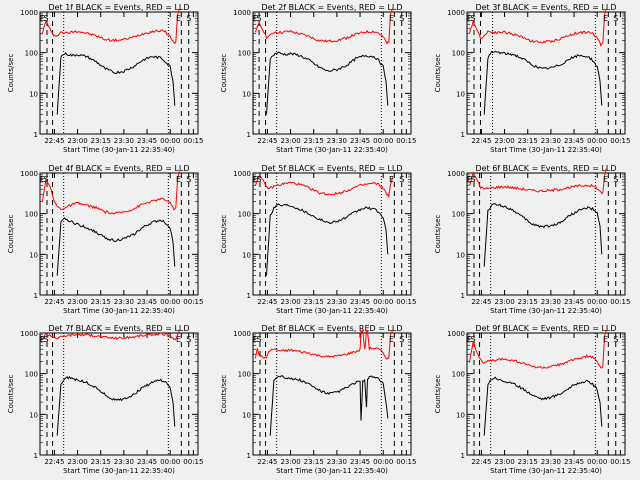 Image resolution: width=640 pixels, height=480 pixels. What do you see at coordinates (545, 168) in the screenshot?
I see `chart-title: Det 6f BLACK = Events, RED = LLD` at bounding box center [545, 168].